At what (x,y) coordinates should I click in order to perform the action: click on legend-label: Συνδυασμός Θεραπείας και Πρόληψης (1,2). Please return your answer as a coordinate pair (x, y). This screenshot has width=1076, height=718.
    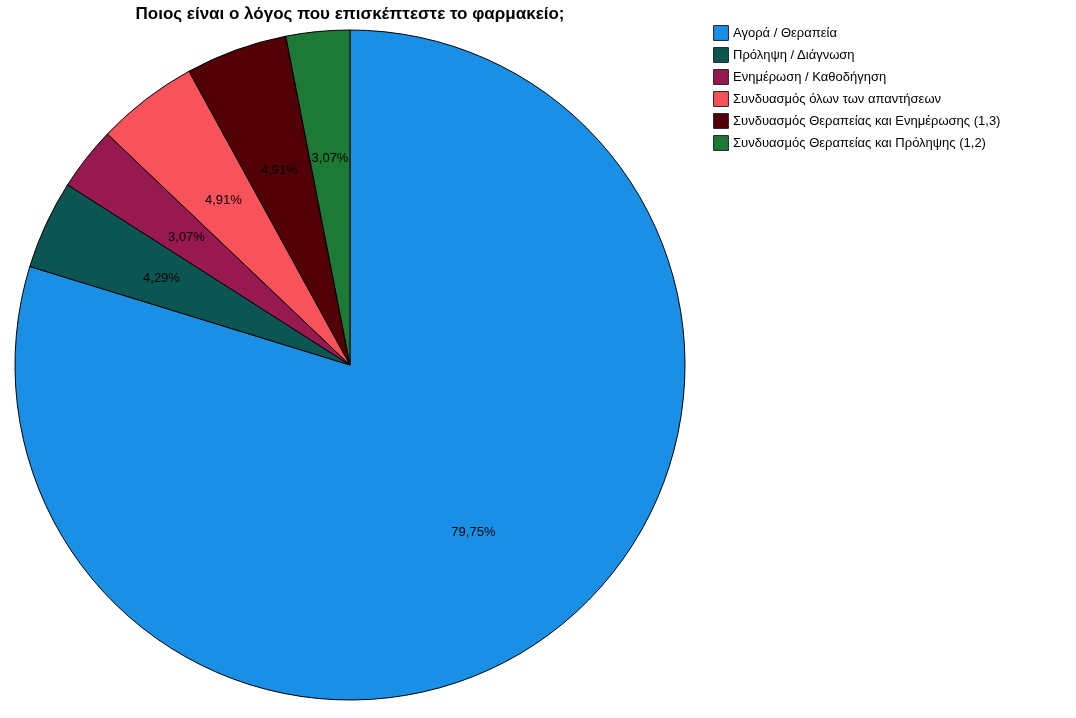
    Looking at the image, I should click on (859, 142).